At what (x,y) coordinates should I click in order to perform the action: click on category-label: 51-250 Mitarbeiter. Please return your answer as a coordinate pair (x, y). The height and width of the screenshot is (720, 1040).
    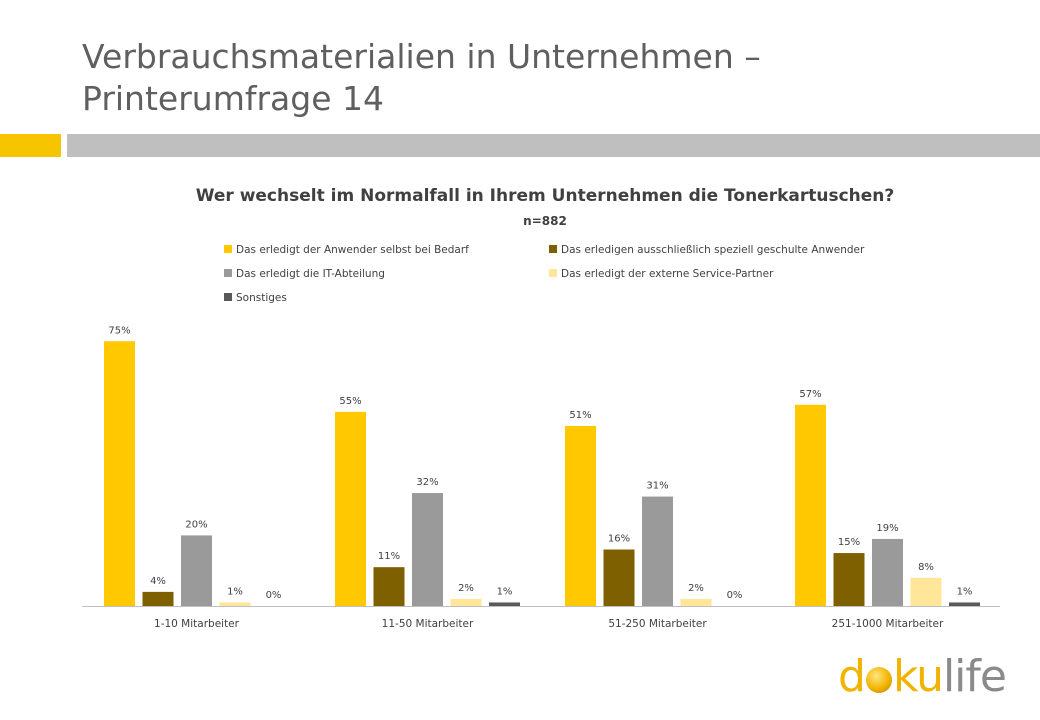
    Looking at the image, I should click on (657, 624).